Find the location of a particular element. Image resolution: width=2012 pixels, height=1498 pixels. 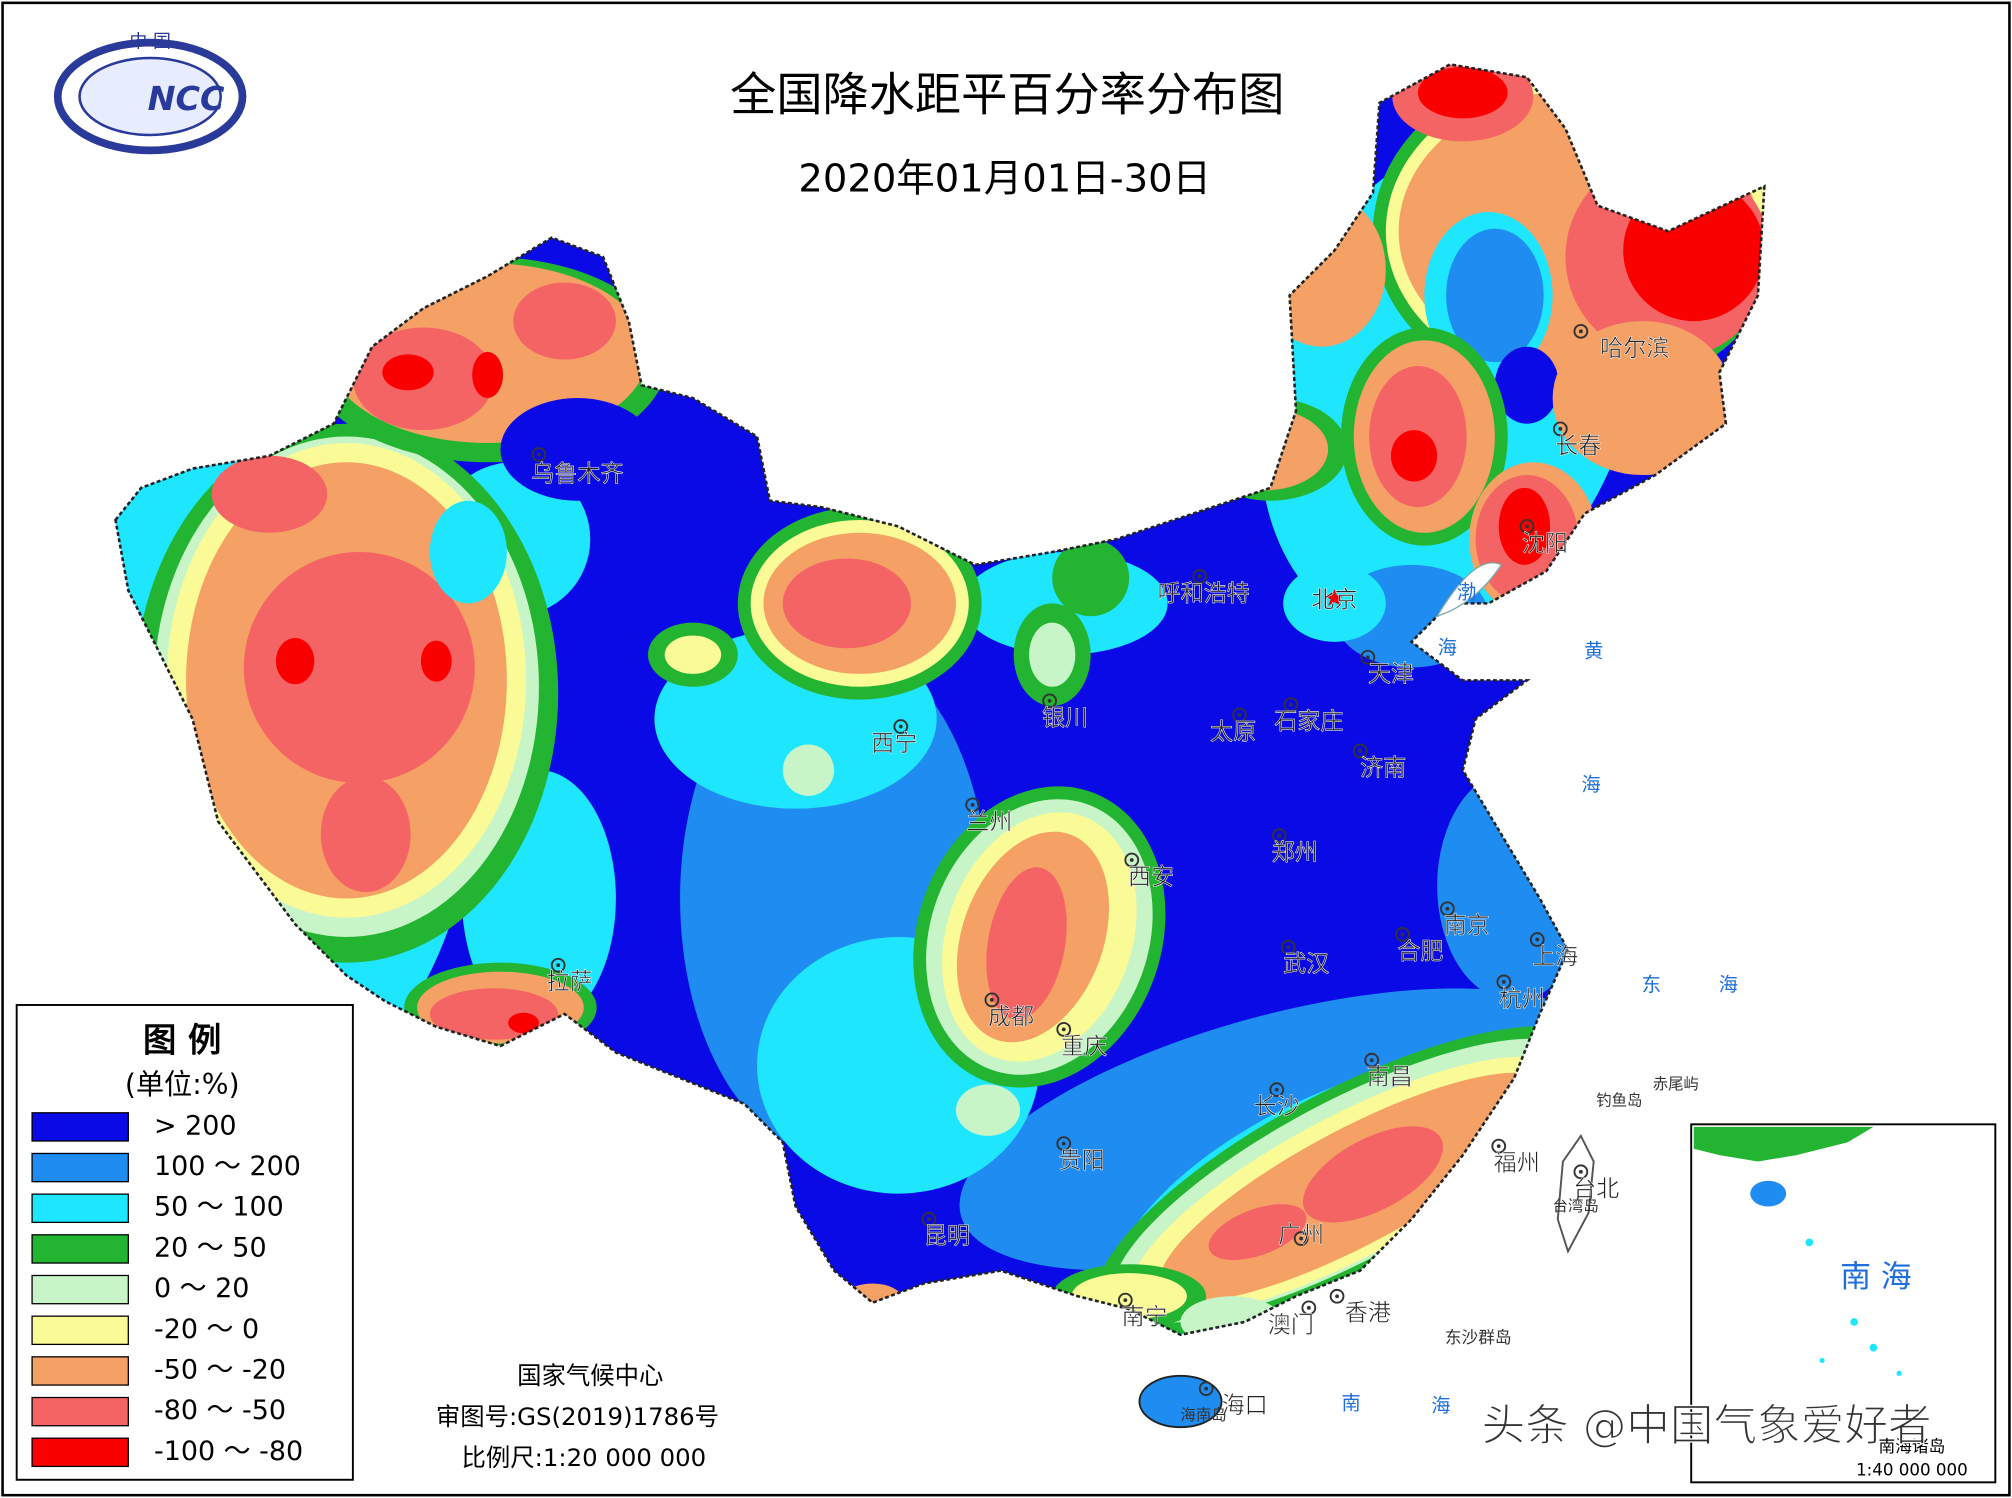

sea-label: 渤 is located at coordinates (1466, 592).